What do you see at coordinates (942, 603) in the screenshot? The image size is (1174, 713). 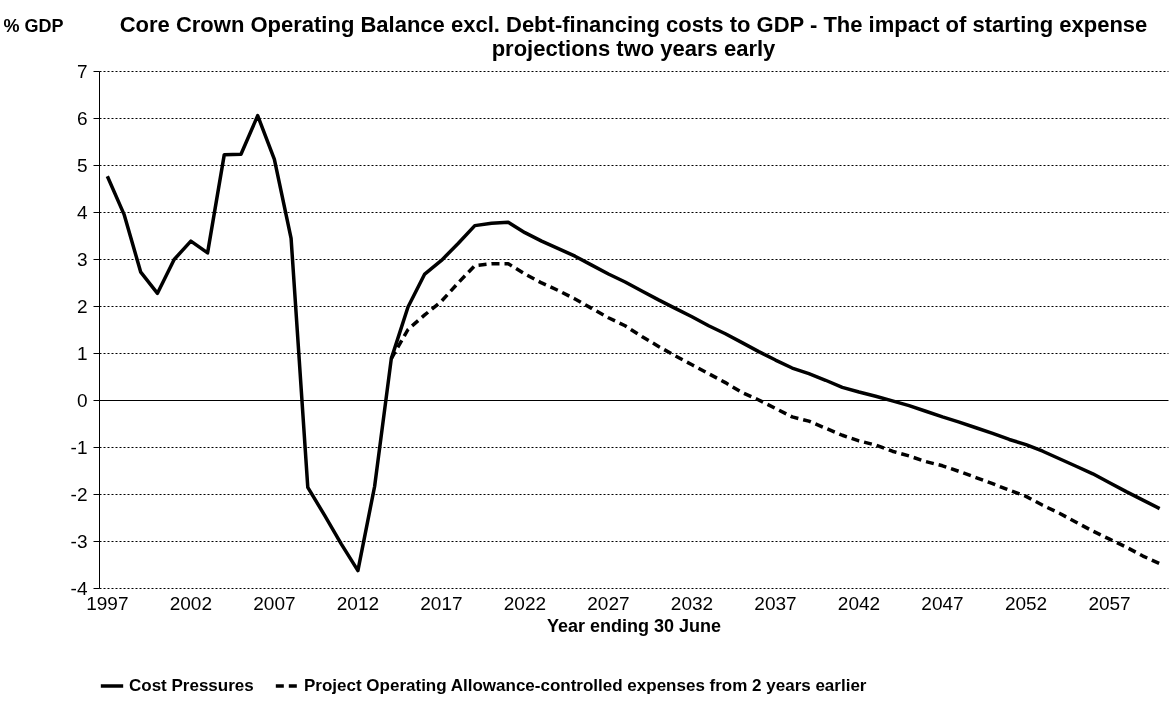 I see `x-tick-label: 2047` at bounding box center [942, 603].